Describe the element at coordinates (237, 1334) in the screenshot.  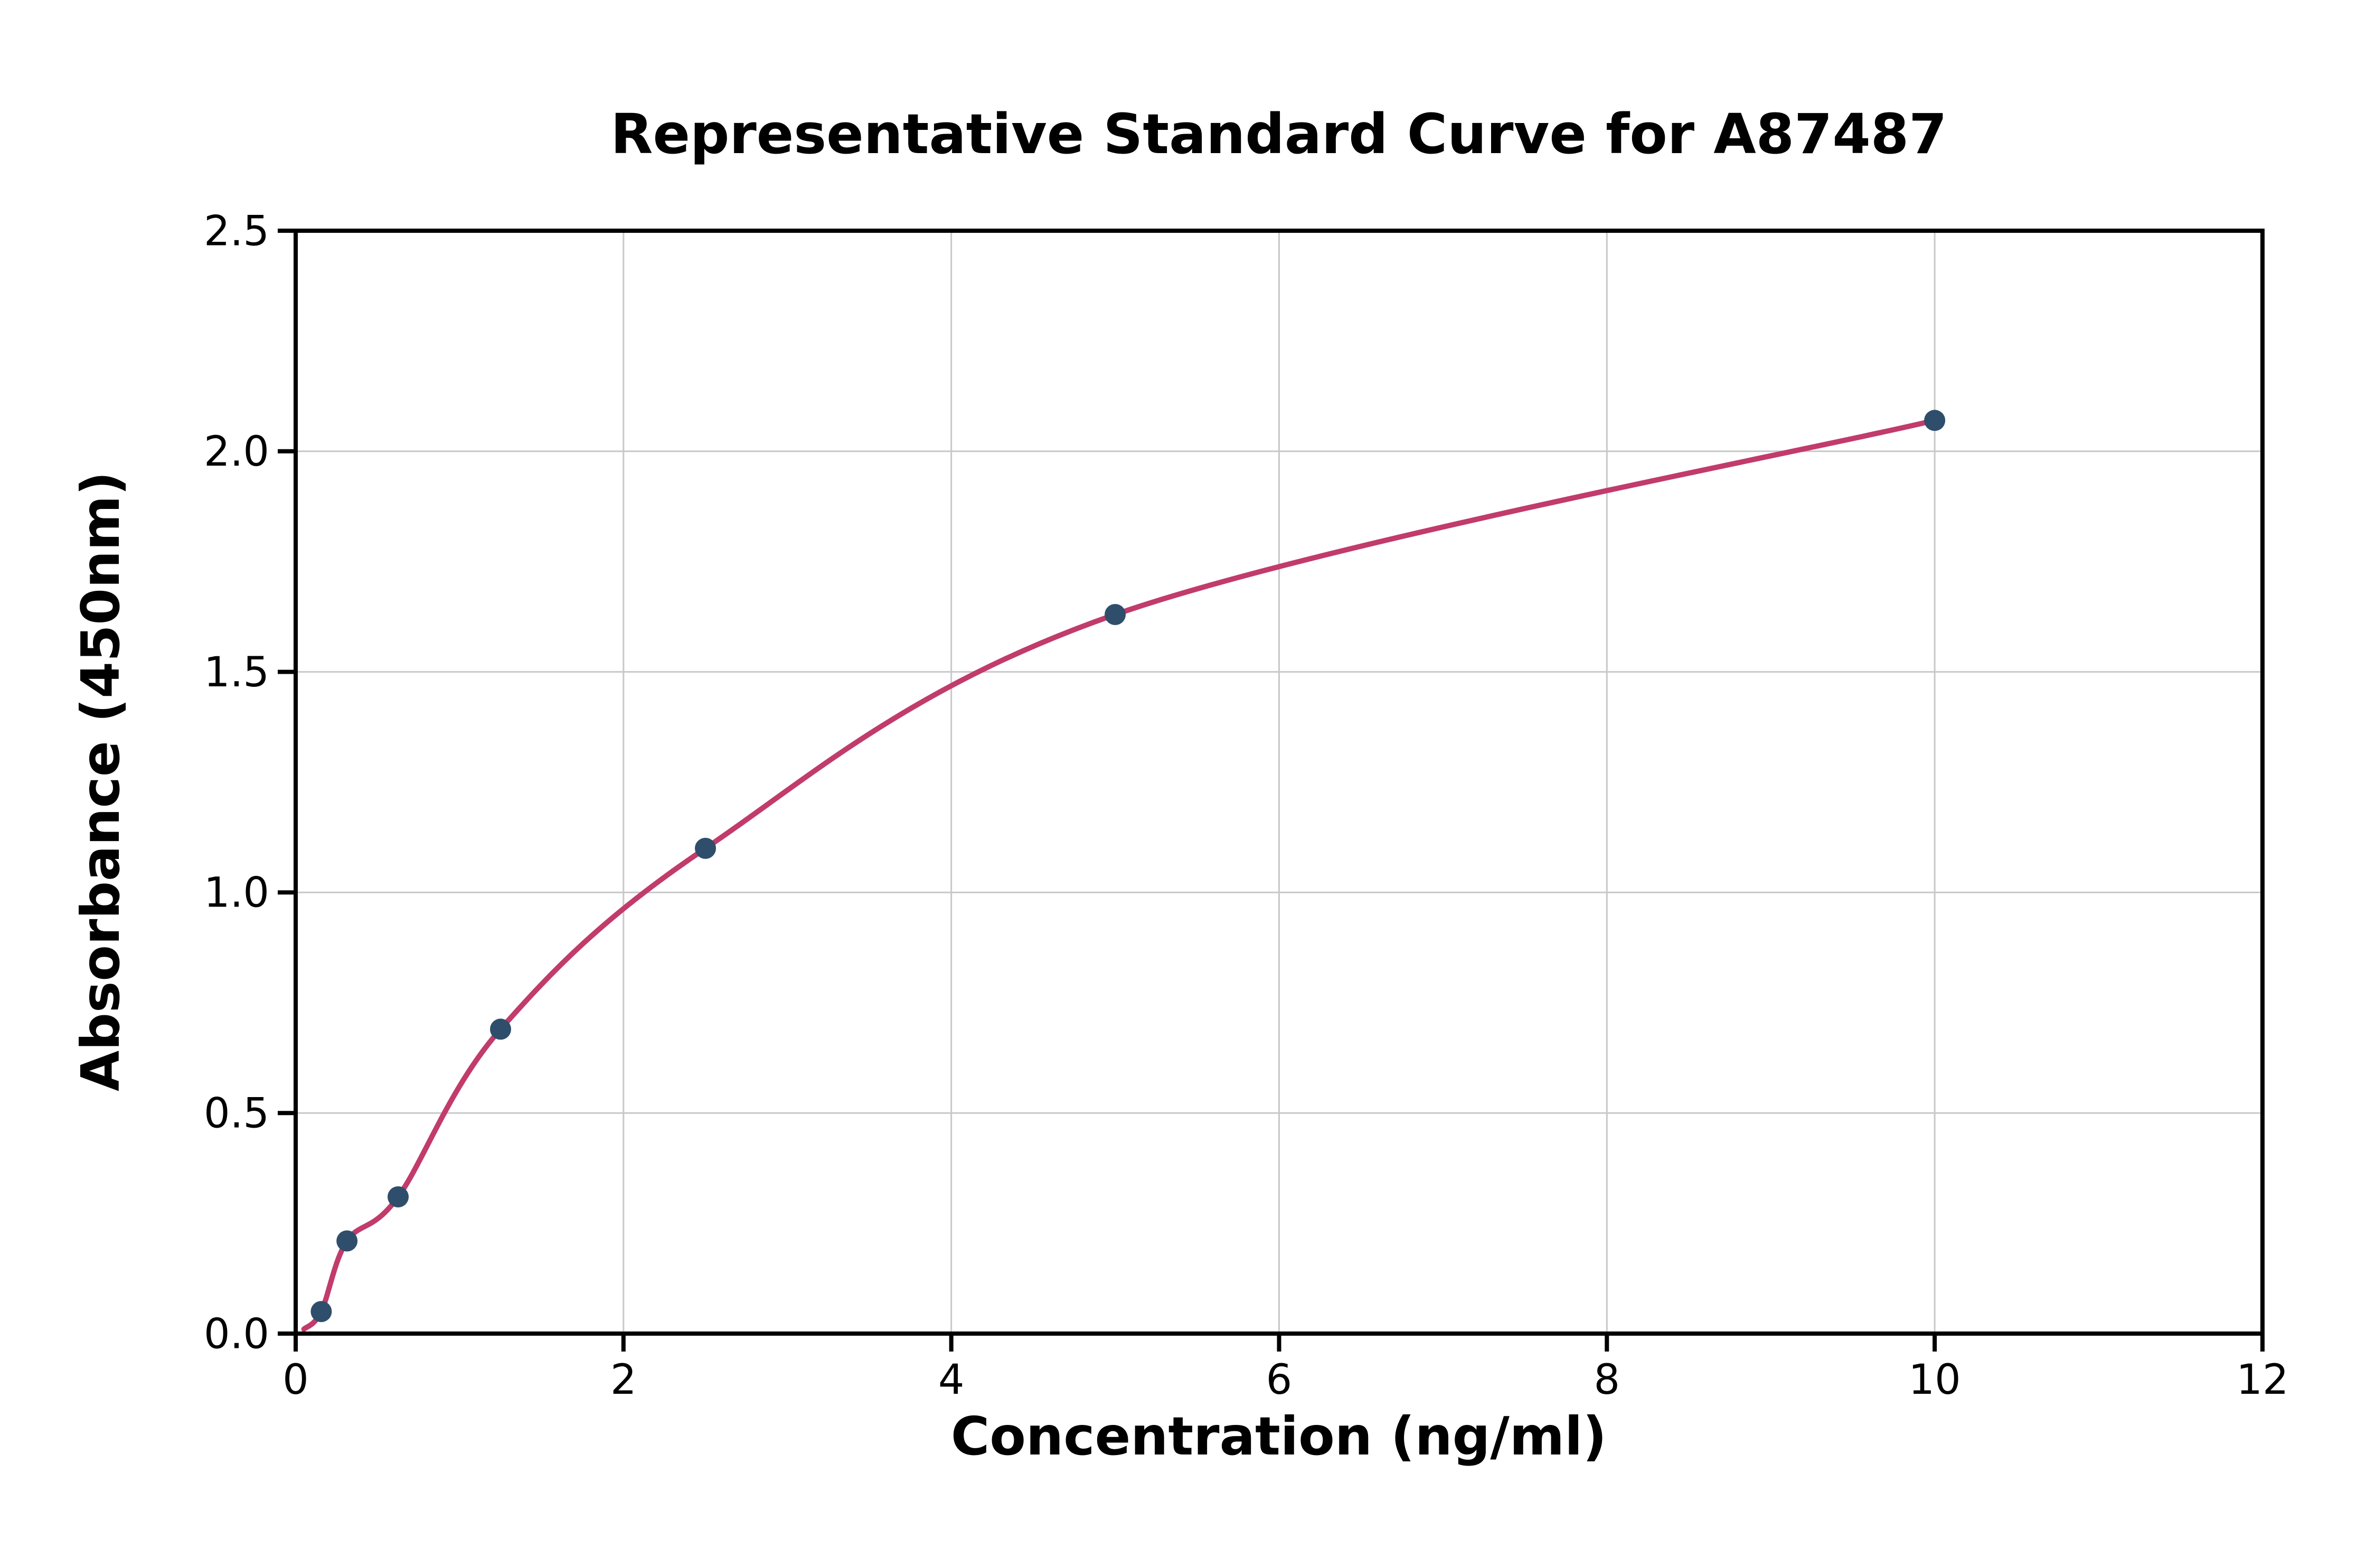
I see `y-tick-label: 0.0` at that location.